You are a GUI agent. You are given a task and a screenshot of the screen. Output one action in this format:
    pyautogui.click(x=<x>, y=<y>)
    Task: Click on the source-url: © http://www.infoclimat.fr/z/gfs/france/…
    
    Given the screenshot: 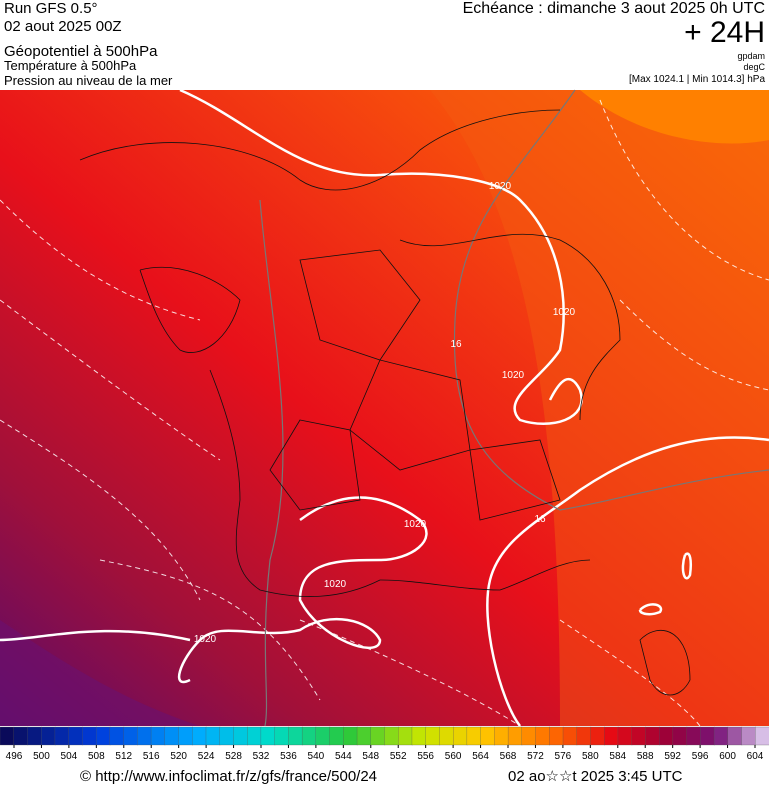 What is the action you would take?
    pyautogui.click(x=228, y=776)
    